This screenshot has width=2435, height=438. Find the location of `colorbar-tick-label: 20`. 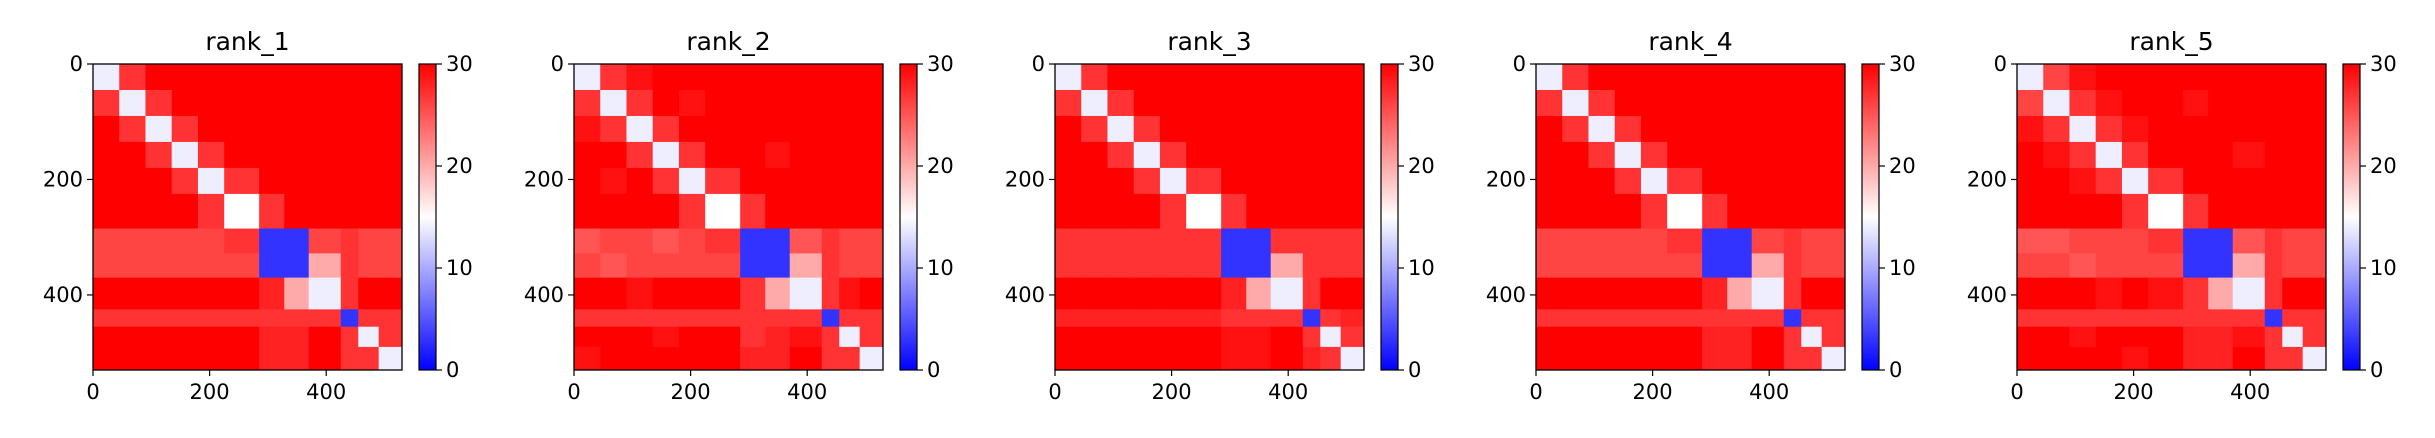

colorbar-tick-label: 20 is located at coordinates (1902, 166).